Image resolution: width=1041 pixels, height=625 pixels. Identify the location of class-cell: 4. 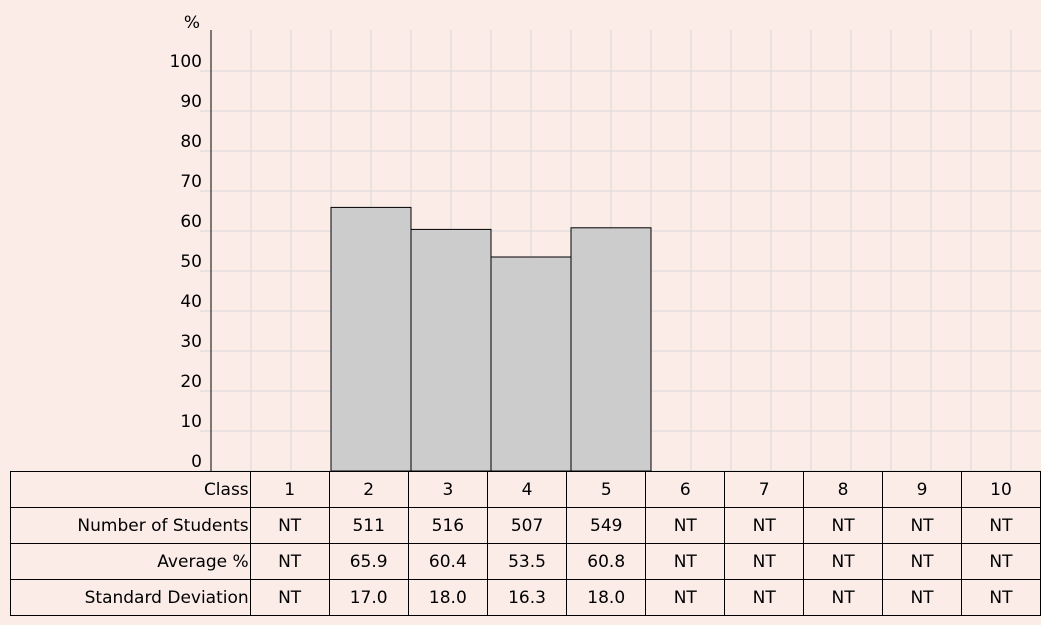
(527, 489).